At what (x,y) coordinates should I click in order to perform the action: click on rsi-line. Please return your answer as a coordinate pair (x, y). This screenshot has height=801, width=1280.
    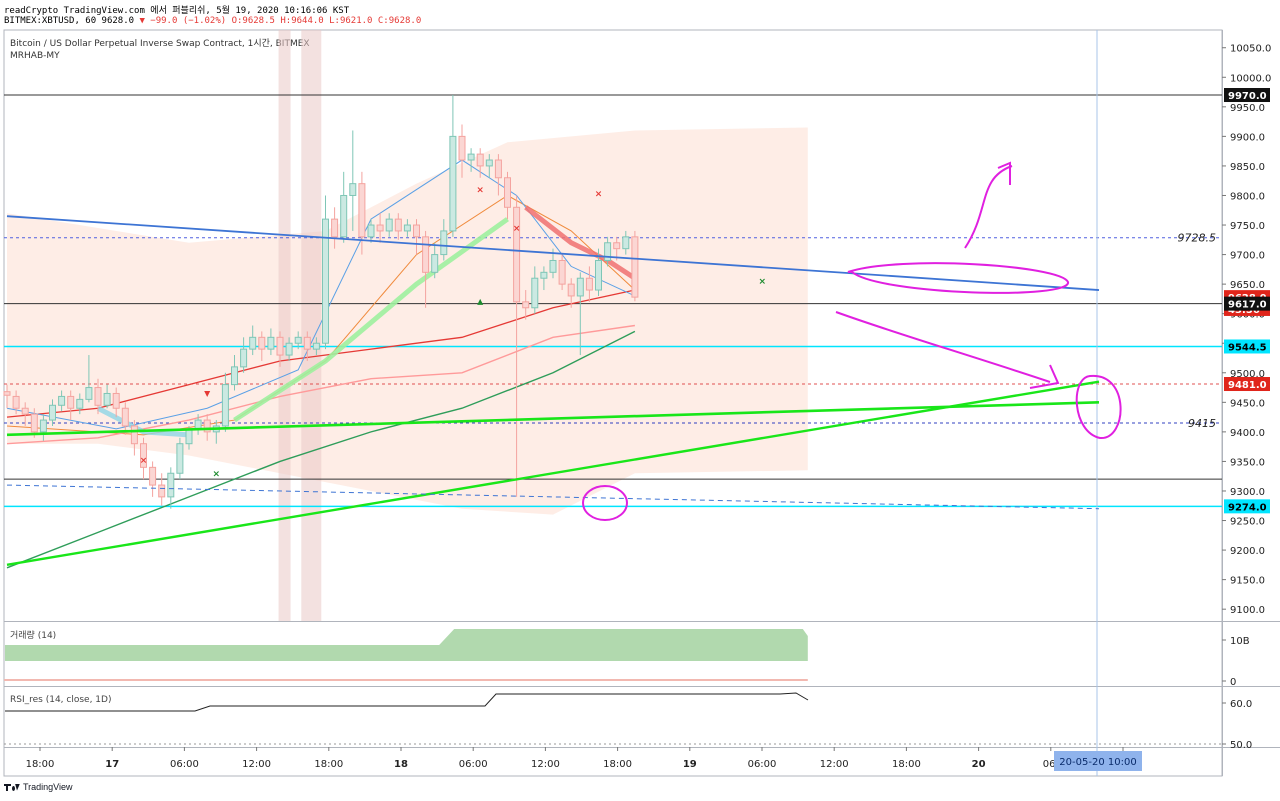
    Looking at the image, I should click on (407, 702).